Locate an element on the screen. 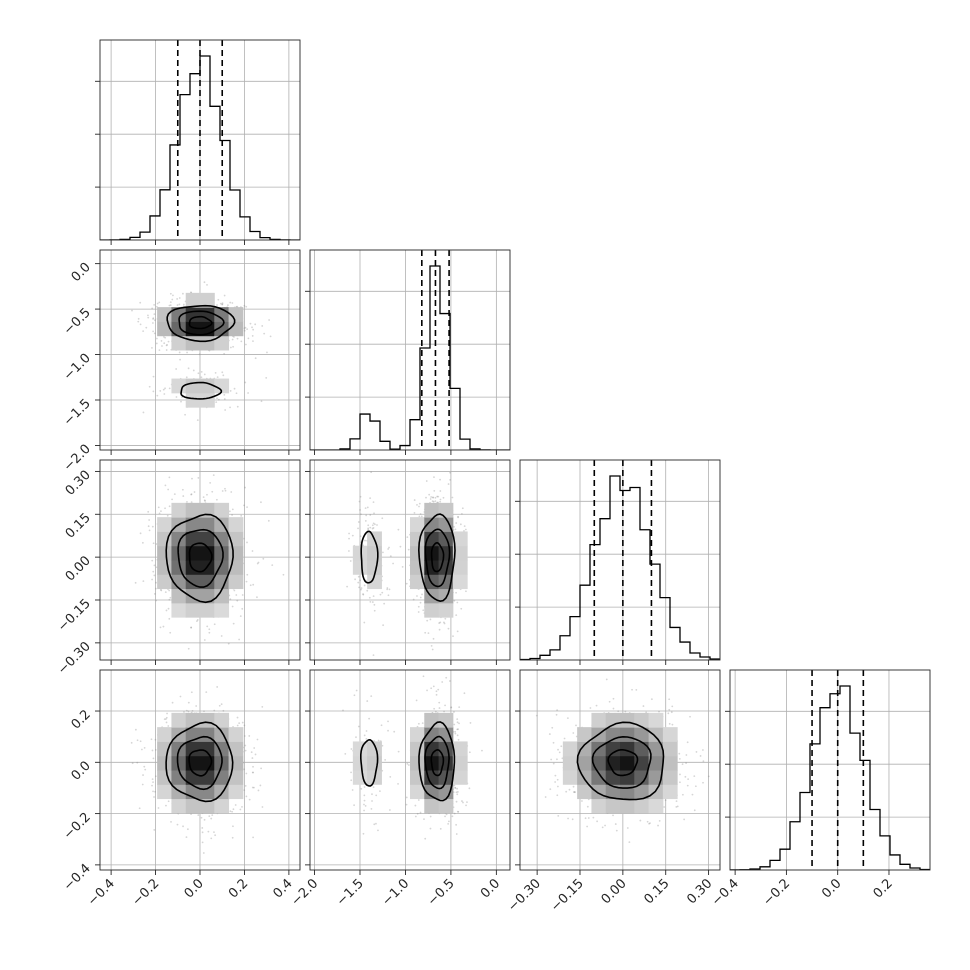 The height and width of the screenshot is (970, 970). y-tick-label: −0.4 is located at coordinates (77, 877).